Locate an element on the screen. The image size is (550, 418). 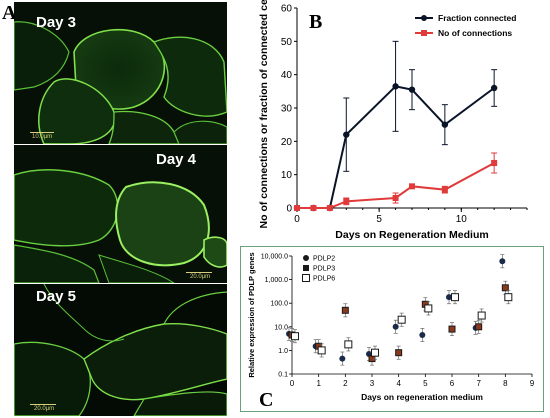
chart-c-x-tick-label: 1 is located at coordinates (318, 383).